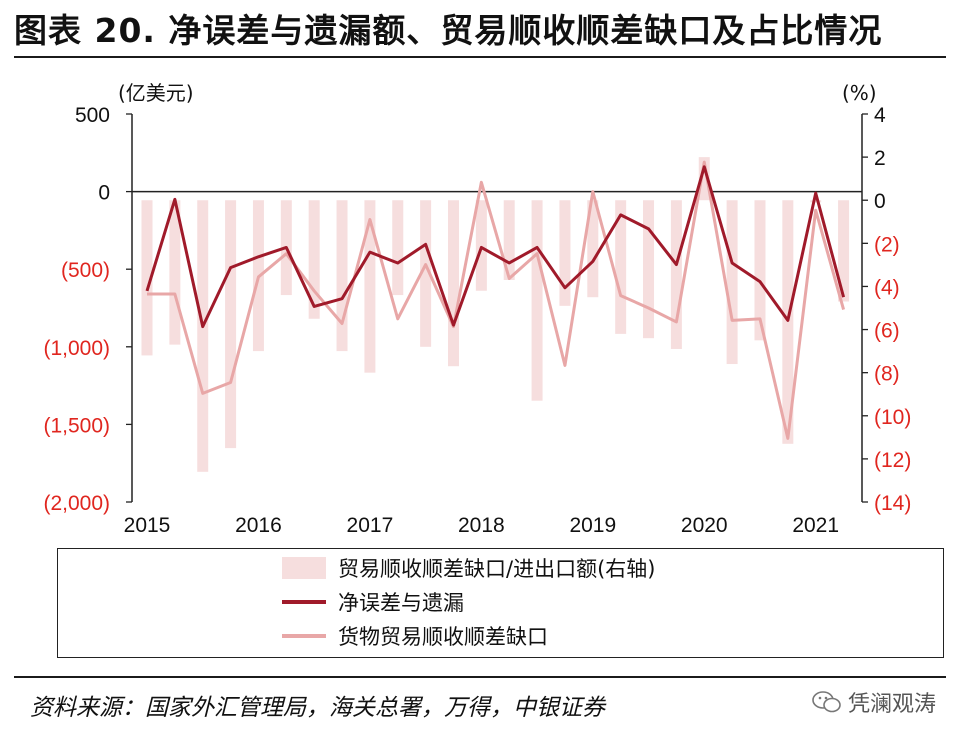  Describe the element at coordinates (500, 603) in the screenshot. I see `legend: 贸易顺收顺差缺口/进出口额(右轴) 净误差与遗漏 货物贸易顺收顺差缺口` at that location.